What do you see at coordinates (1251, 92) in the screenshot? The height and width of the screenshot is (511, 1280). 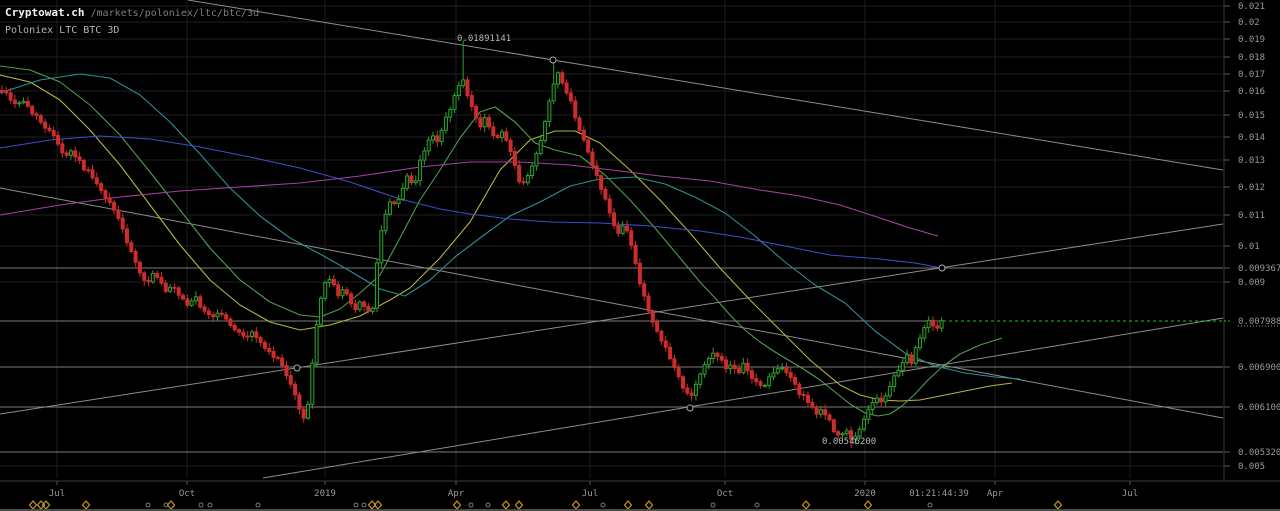 I see `price-axis-label: 0.016` at bounding box center [1251, 92].